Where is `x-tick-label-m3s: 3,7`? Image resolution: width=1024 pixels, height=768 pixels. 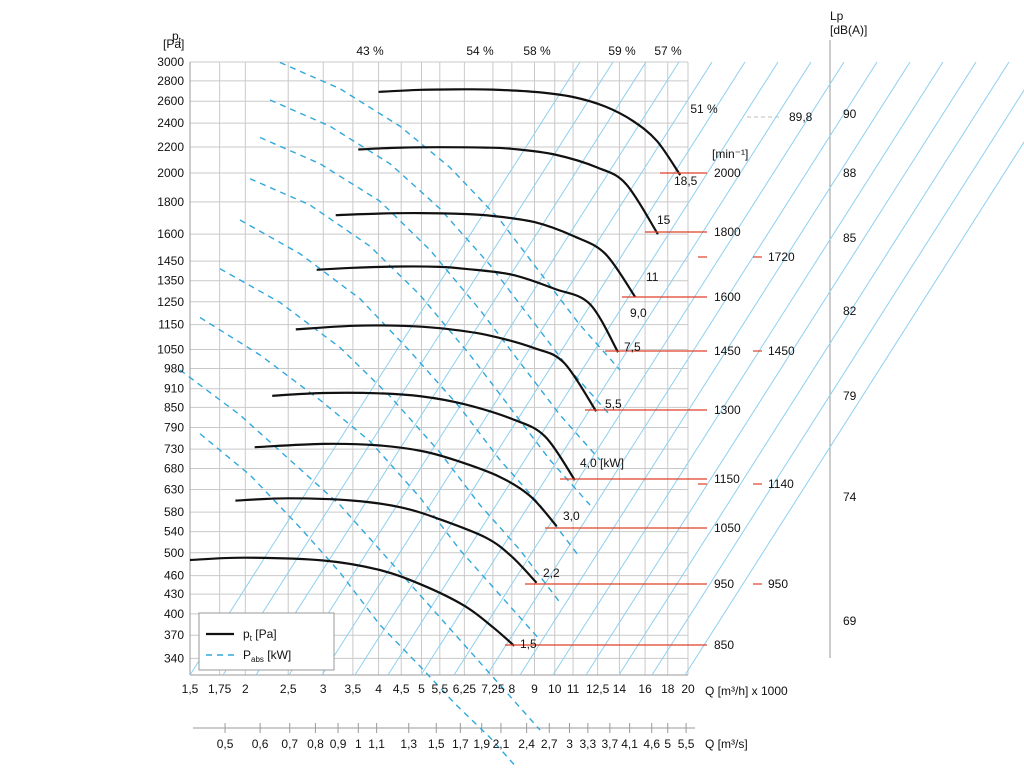 x-tick-label-m3s: 3,7 is located at coordinates (610, 744).